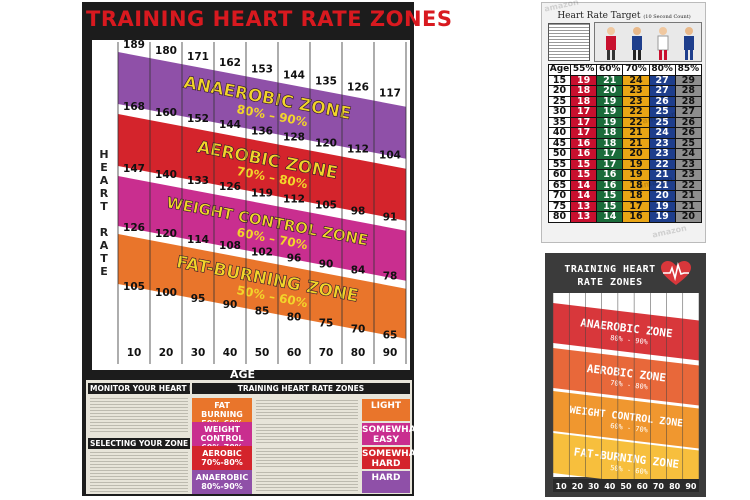  Describe the element at coordinates (583, 70) in the screenshot. I see `table-header-cell: 55%` at that location.